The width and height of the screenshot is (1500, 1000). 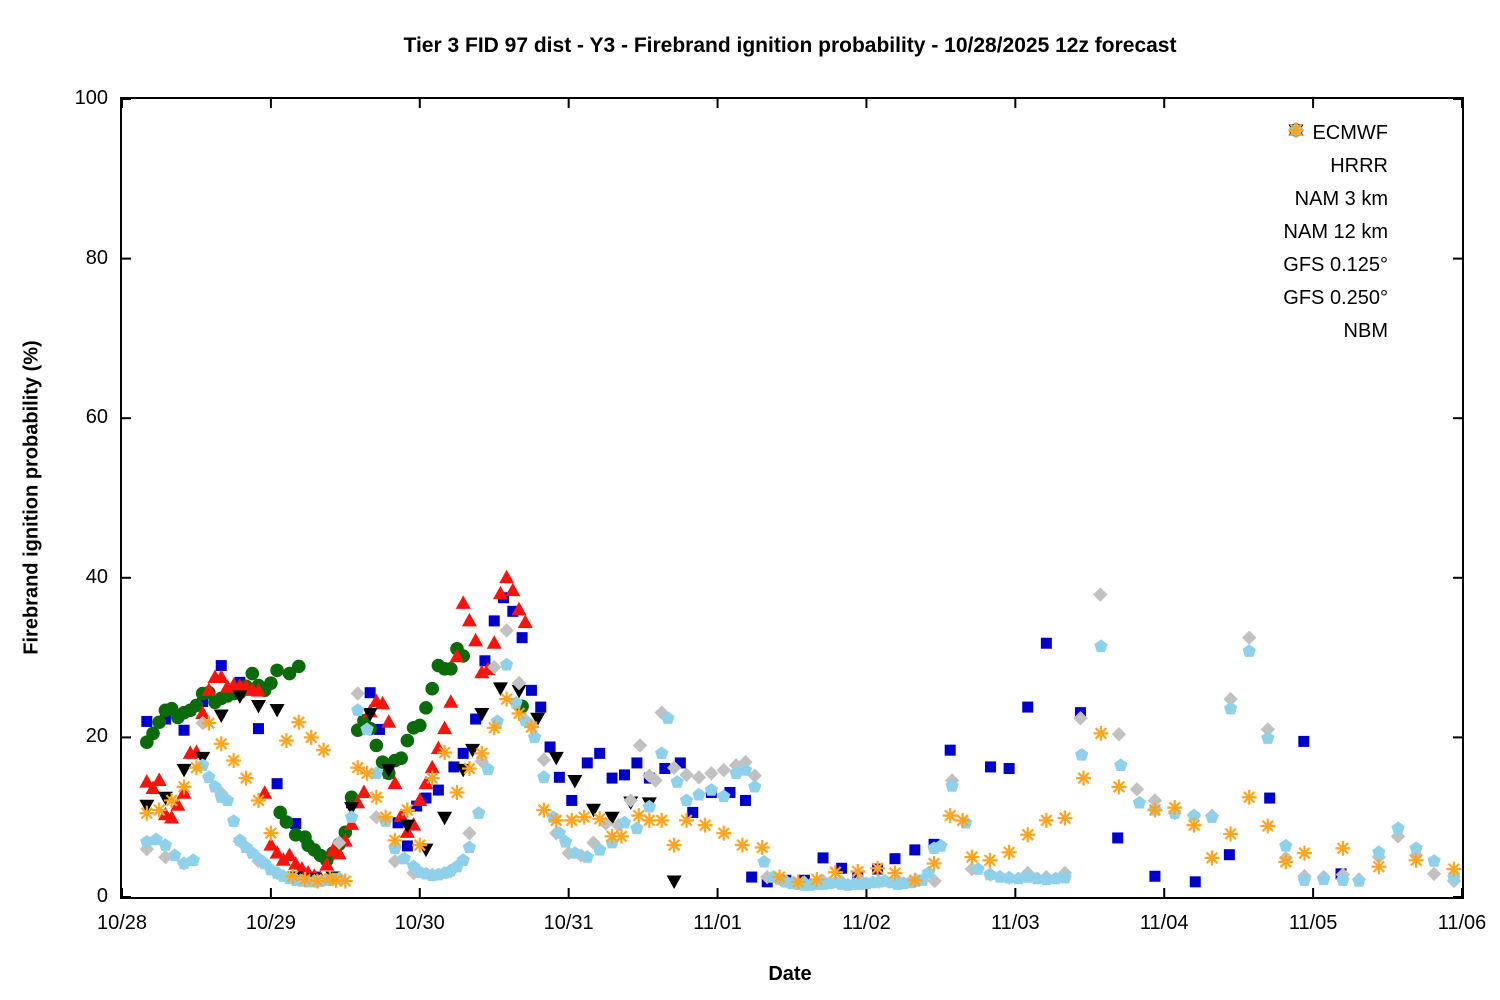 I want to click on legend-row: GFS 0.250°, so click(x=1346, y=219).